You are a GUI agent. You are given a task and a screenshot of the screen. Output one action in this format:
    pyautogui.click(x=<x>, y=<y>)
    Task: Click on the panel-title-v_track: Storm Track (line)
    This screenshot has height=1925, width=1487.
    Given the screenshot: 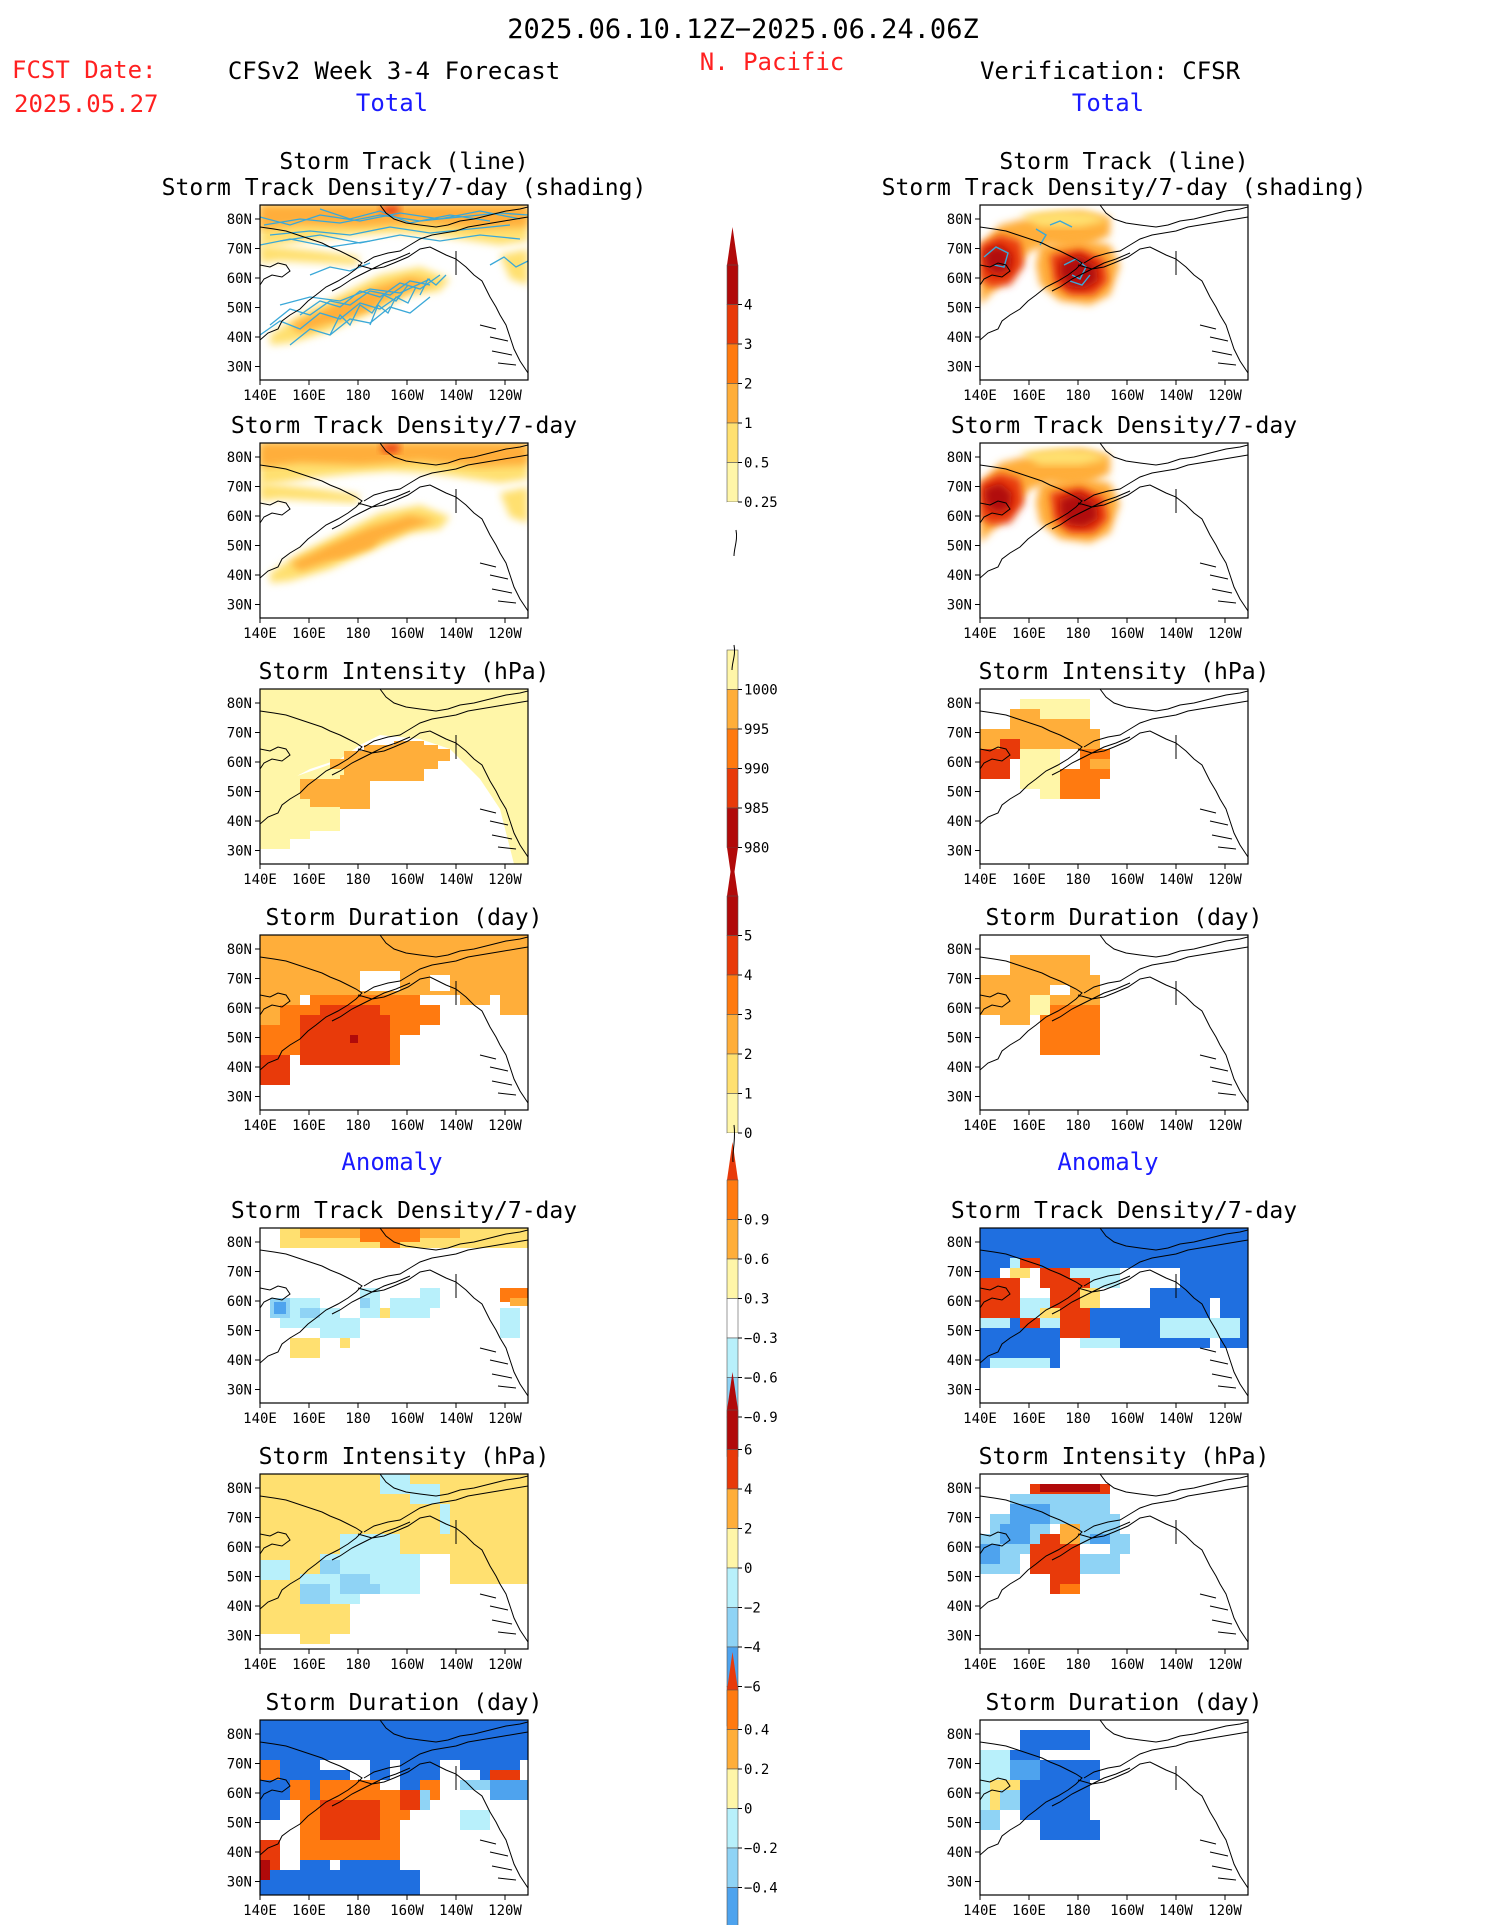 What is the action you would take?
    pyautogui.click(x=1123, y=162)
    